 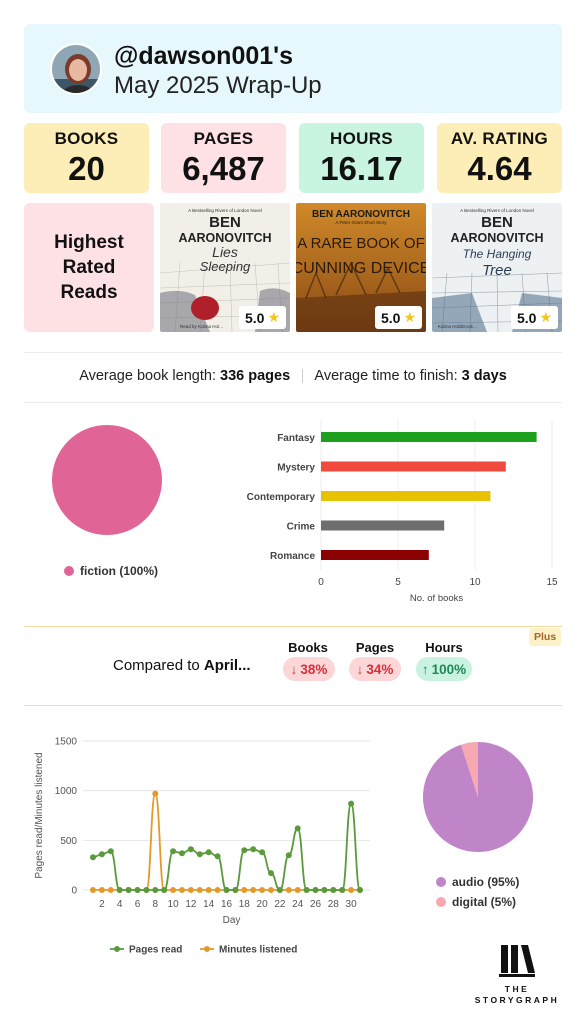 I want to click on stat-label: AV. RATING, so click(x=499, y=138).